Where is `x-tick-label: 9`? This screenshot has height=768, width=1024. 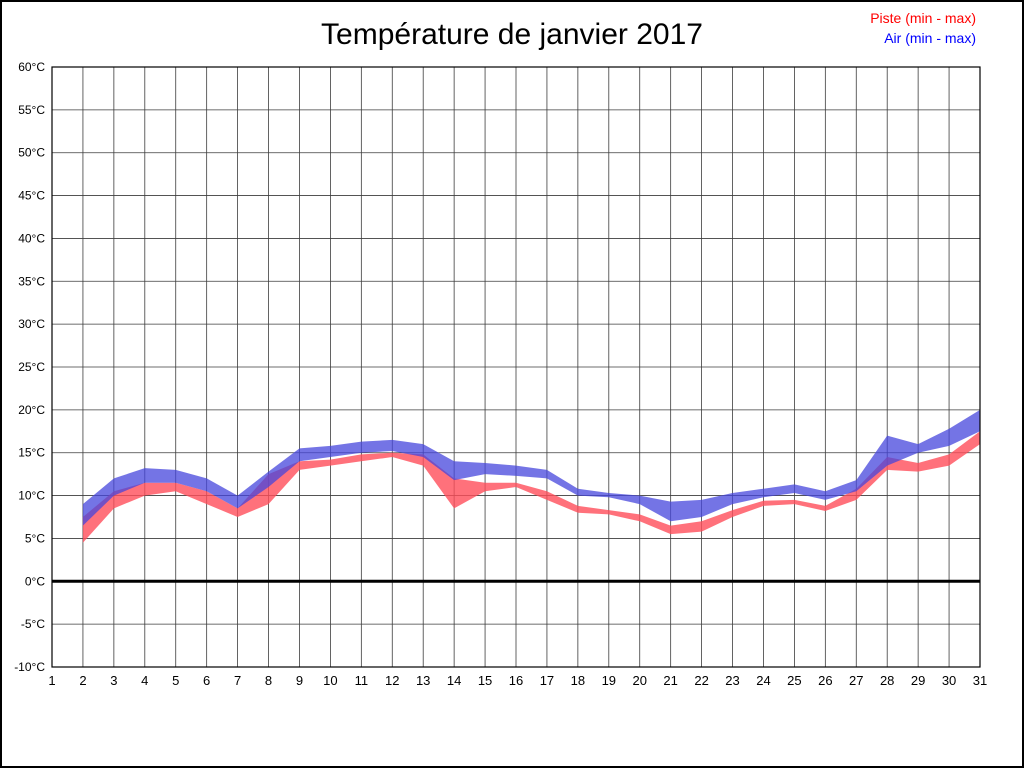 x-tick-label: 9 is located at coordinates (299, 680).